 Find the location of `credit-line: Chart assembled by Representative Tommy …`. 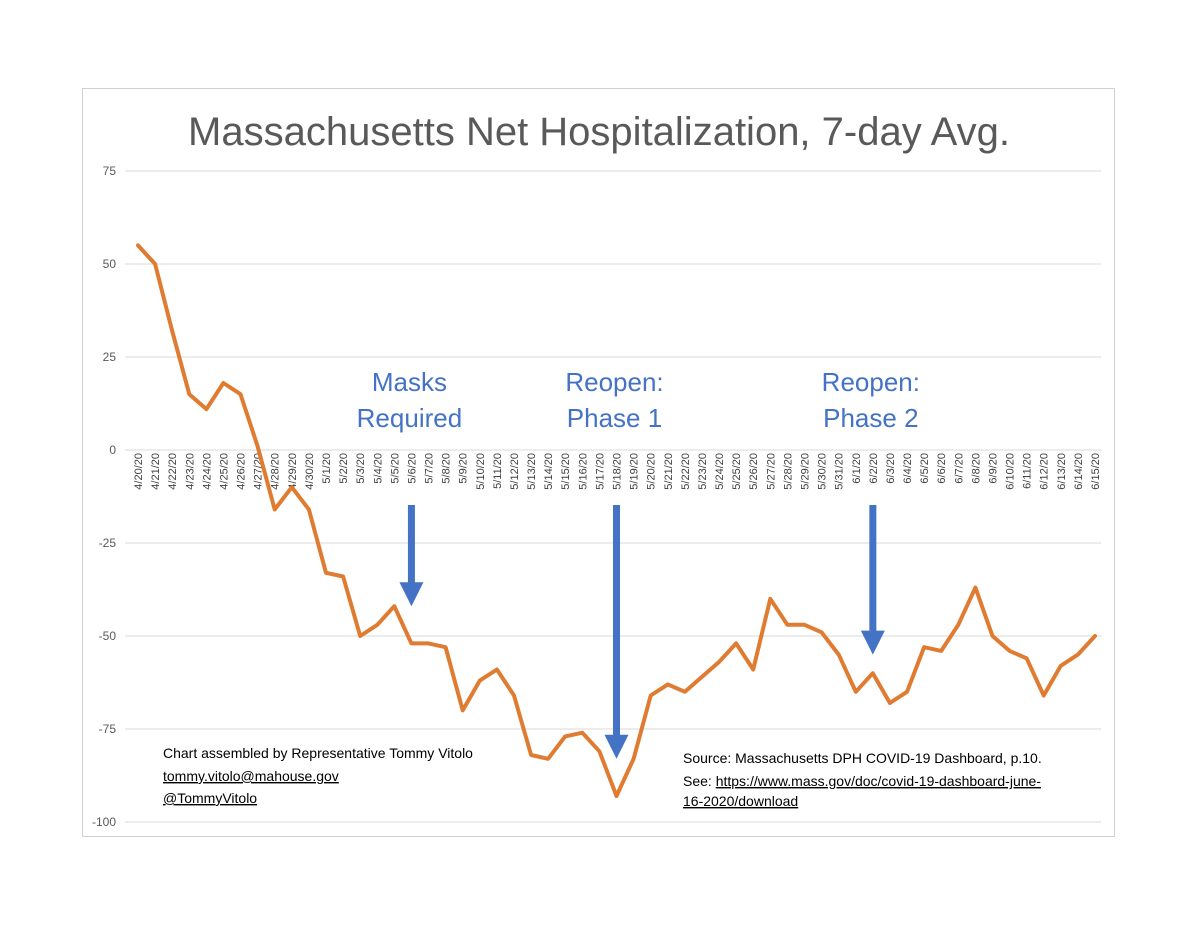

credit-line: Chart assembled by Representative Tommy … is located at coordinates (318, 753).